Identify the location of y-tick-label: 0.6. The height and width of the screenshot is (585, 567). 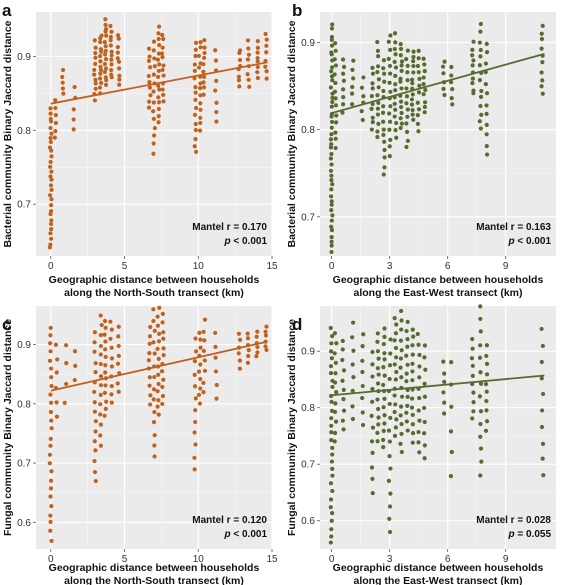
(24, 523).